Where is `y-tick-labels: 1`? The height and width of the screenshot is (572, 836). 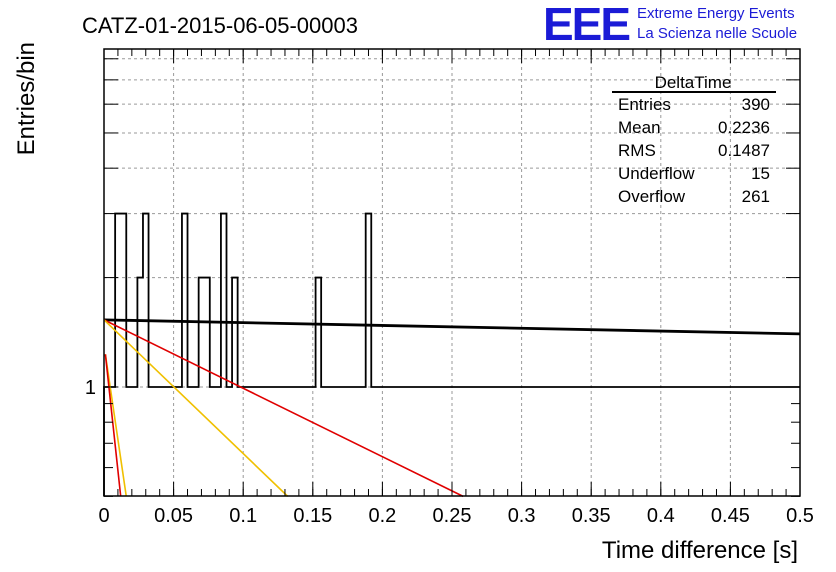 y-tick-labels: 1 is located at coordinates (90, 388).